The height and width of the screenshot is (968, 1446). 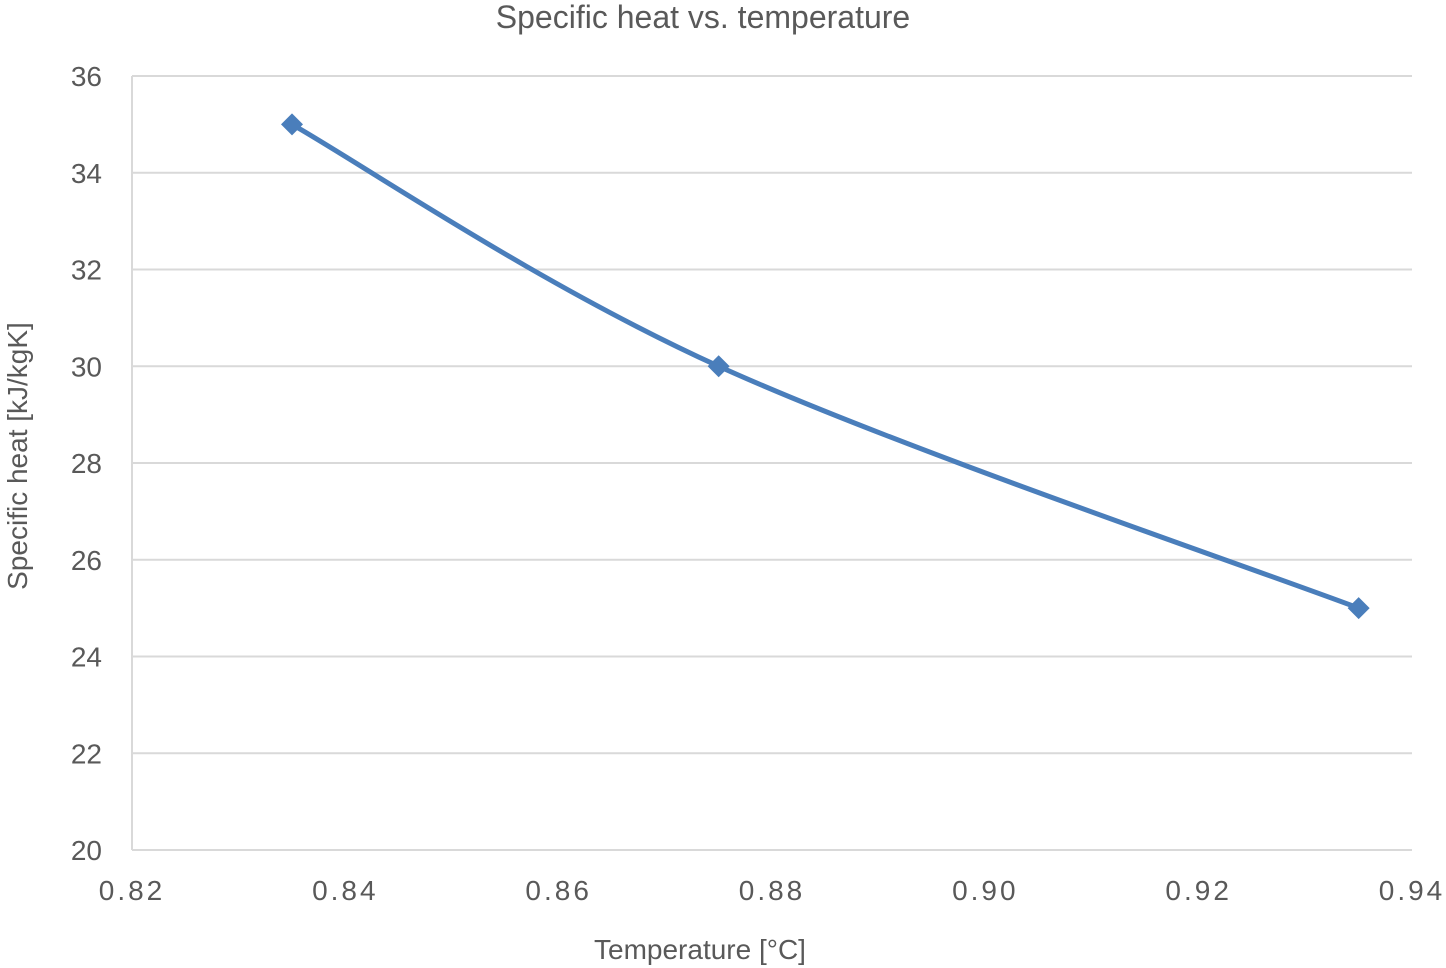 I want to click on x-tick-label-0.88: 0.88, so click(x=772, y=890).